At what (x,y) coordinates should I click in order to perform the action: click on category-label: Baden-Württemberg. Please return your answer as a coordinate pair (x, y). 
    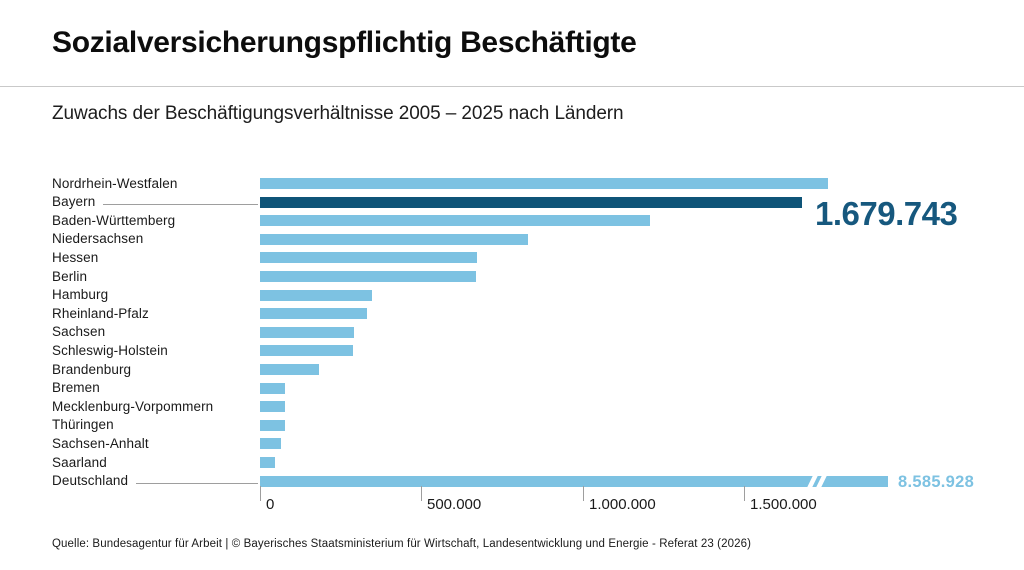
    Looking at the image, I should click on (114, 220).